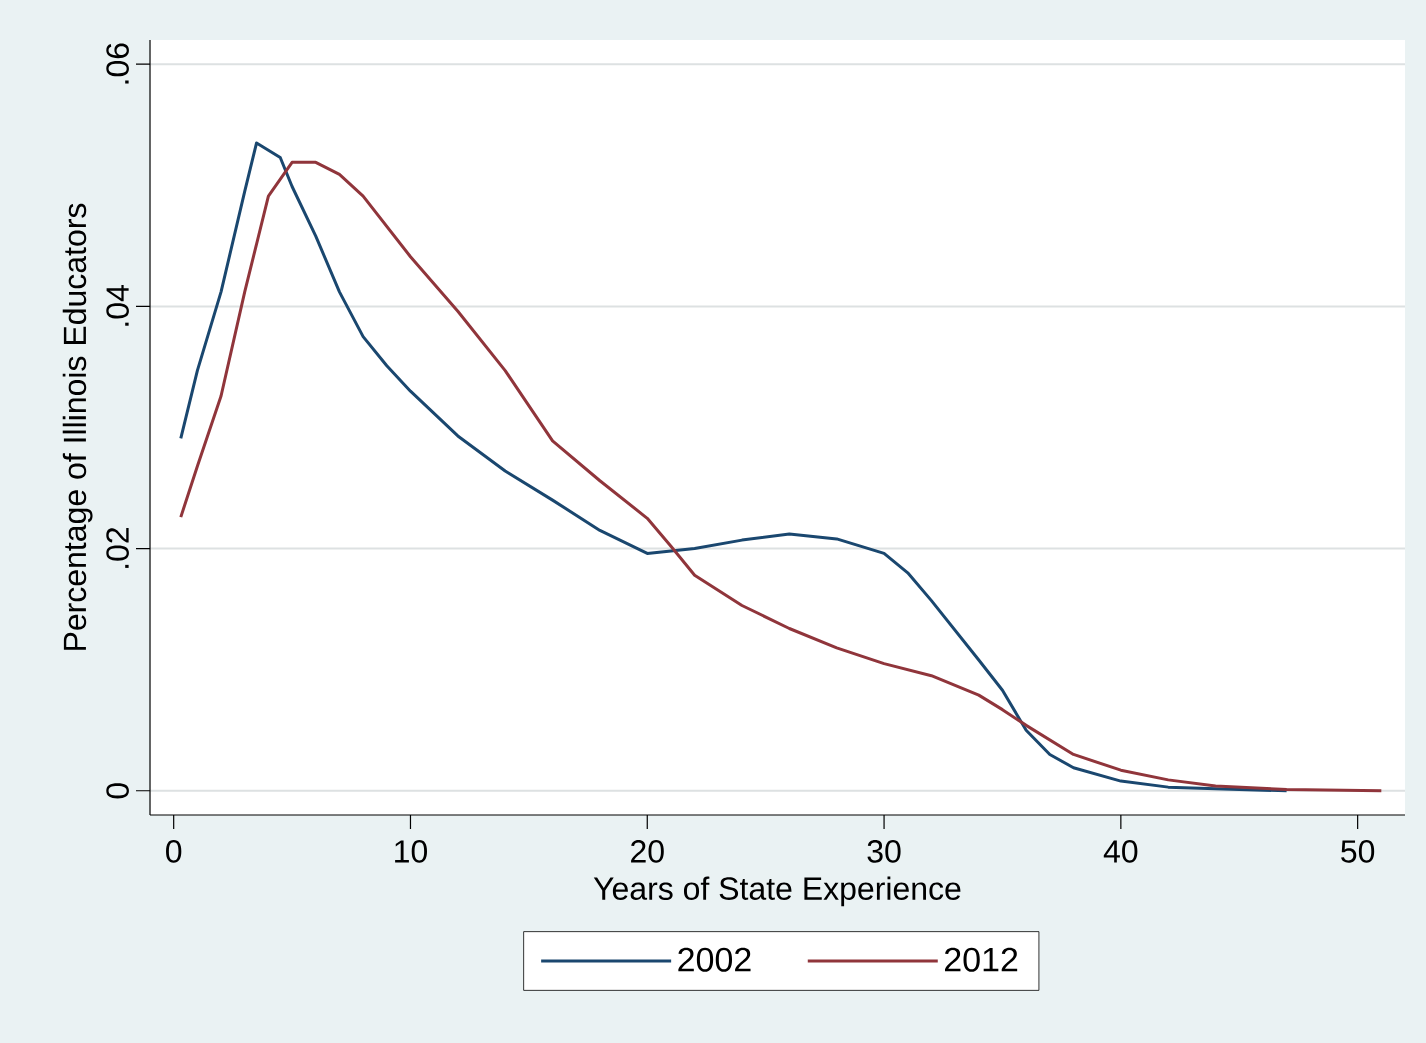  What do you see at coordinates (117, 63) in the screenshot?
I see `y-tick-label: .06` at bounding box center [117, 63].